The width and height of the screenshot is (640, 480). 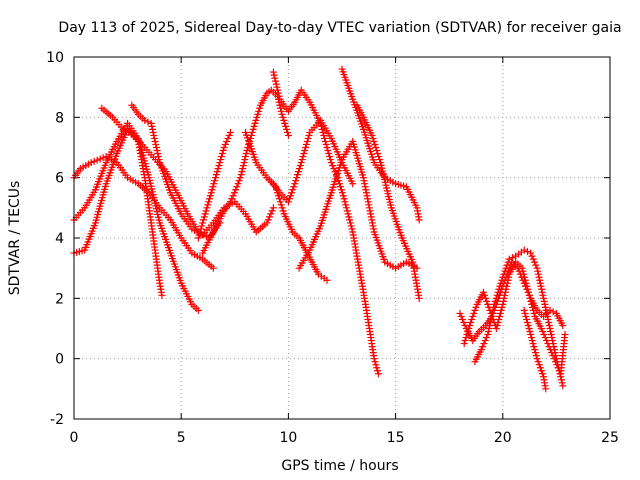 What do you see at coordinates (325, 223) in the screenshot?
I see `series-trace-i` at bounding box center [325, 223].